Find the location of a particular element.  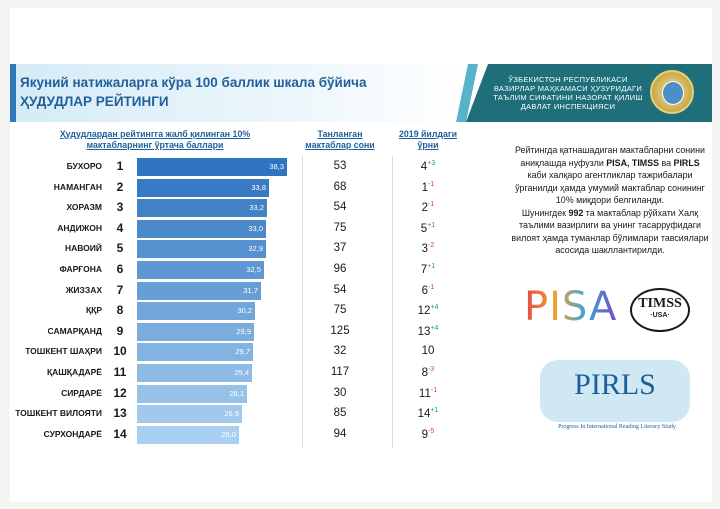

prev-rank: 7+1 is located at coordinates (428, 269).